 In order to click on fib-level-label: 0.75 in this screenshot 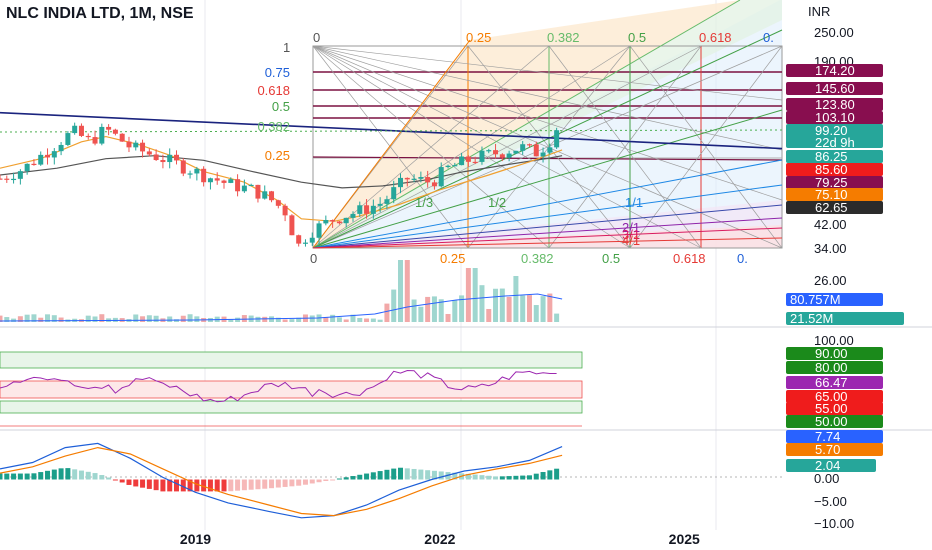, I will do `click(277, 72)`.